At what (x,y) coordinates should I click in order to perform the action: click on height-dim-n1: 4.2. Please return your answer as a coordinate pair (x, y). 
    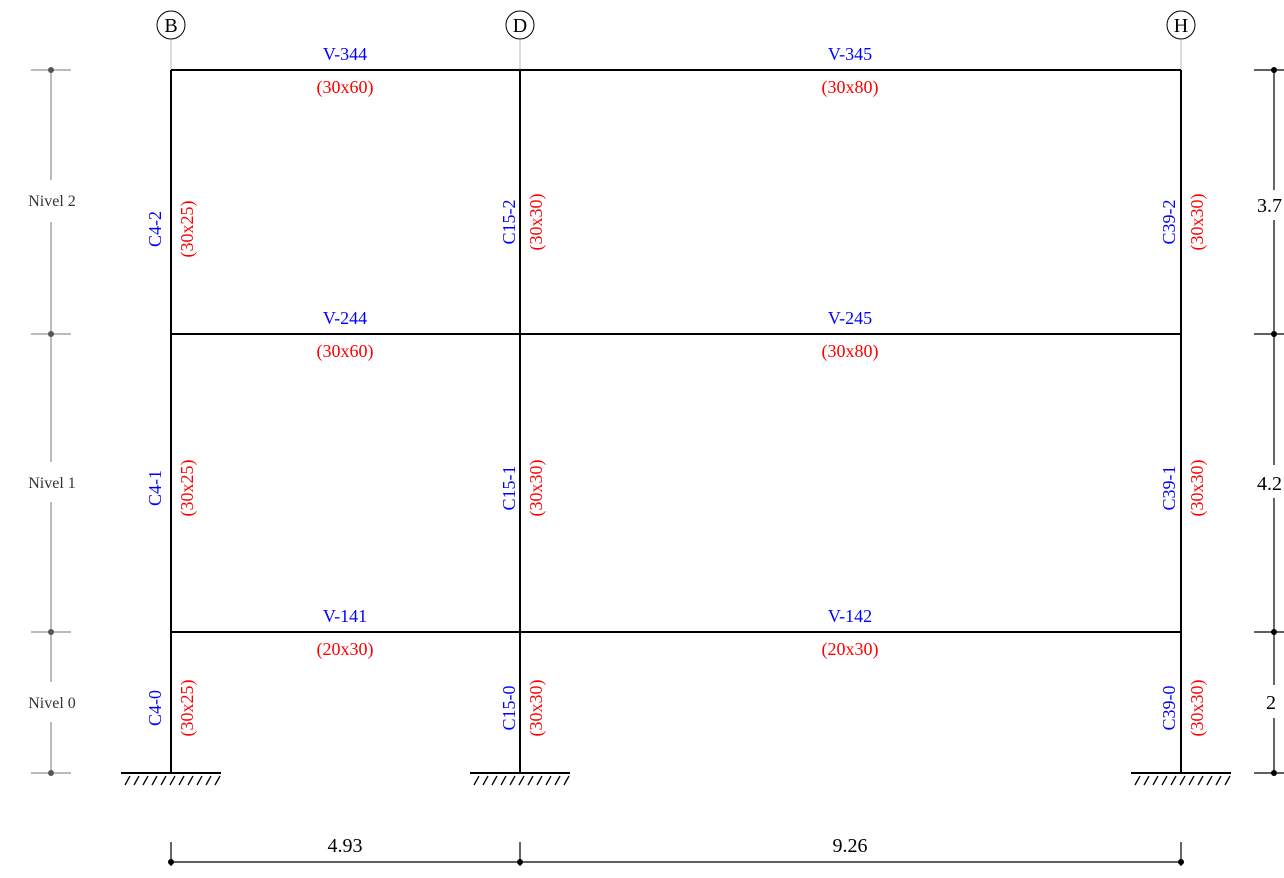
    Looking at the image, I should click on (1269, 484).